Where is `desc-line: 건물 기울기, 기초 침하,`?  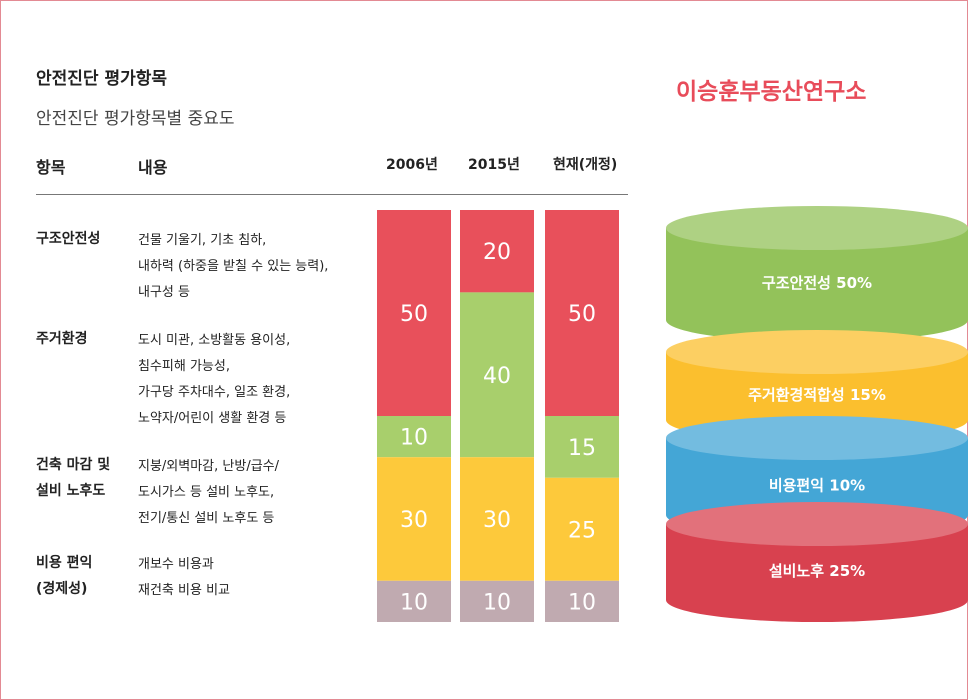 desc-line: 건물 기울기, 기초 침하, is located at coordinates (202, 240).